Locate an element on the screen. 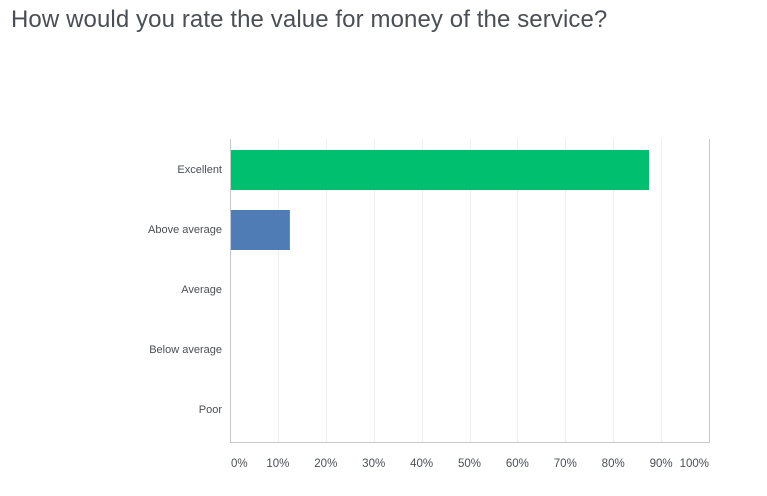 This screenshot has width=767, height=496. x-tick-label: 10% is located at coordinates (277, 464).